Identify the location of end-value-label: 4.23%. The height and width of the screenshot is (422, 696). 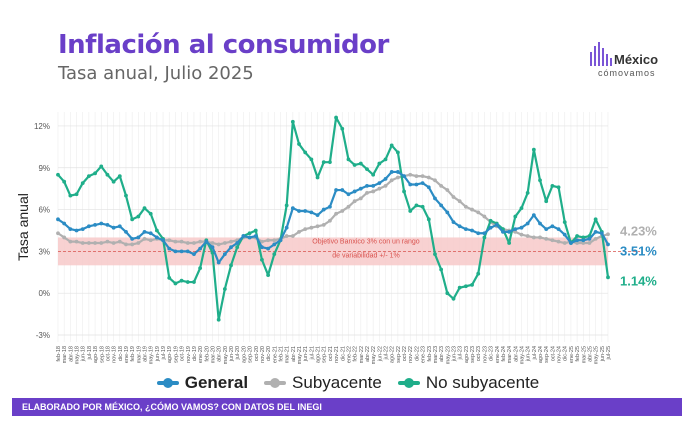
(638, 230).